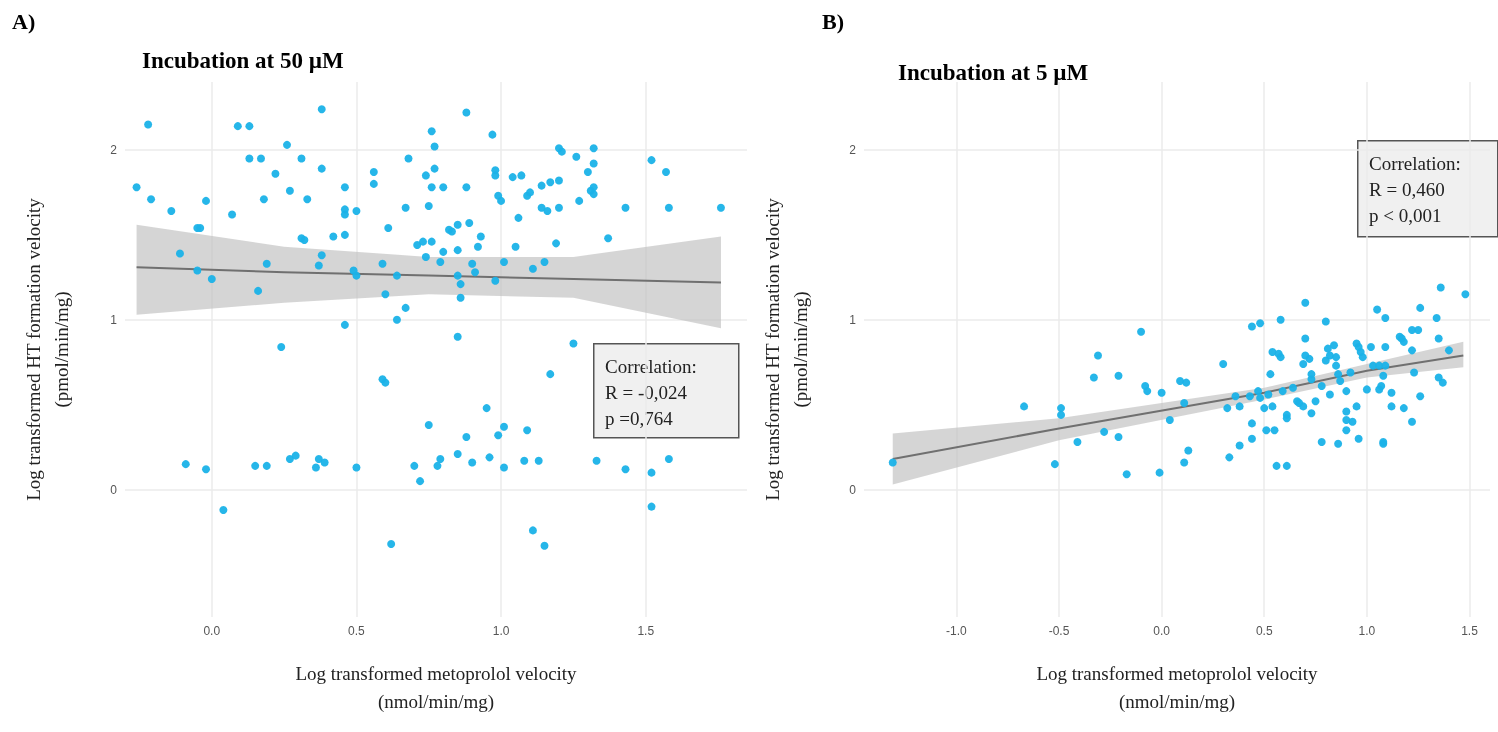 The width and height of the screenshot is (1498, 732). Describe the element at coordinates (243, 60) in the screenshot. I see `chart-title: Incubation at 50 µM` at that location.